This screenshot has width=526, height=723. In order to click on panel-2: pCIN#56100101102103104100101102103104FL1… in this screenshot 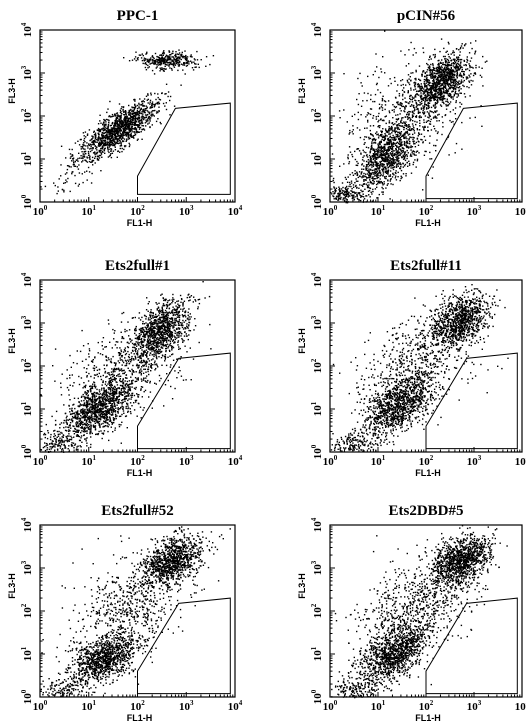, I will do `click(411, 118)`.